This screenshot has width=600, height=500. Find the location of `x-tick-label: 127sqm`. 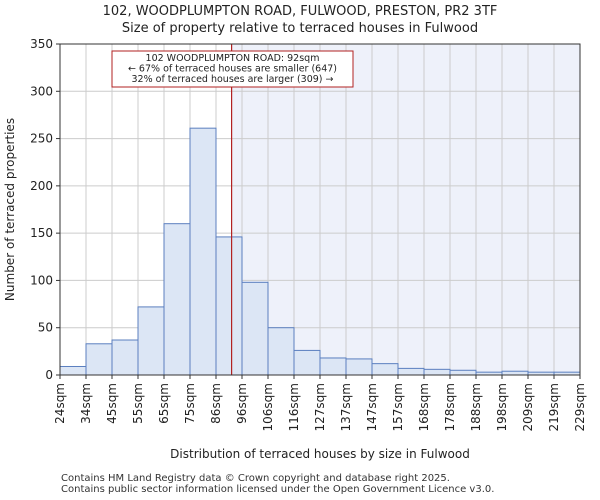

x-tick-label: 127sqm is located at coordinates (320, 407).